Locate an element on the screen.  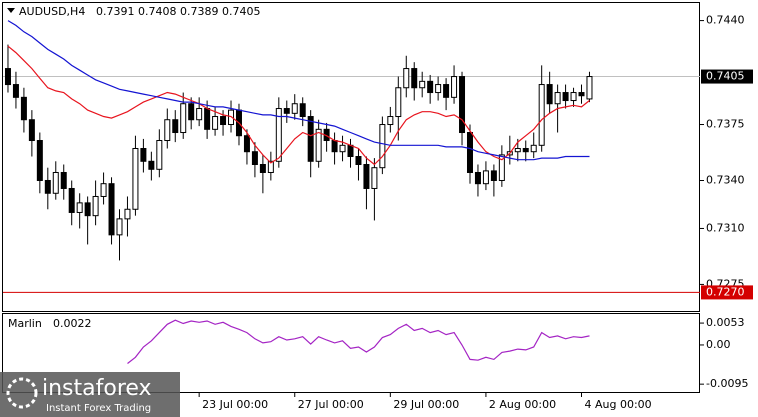
indicator-tick-label: -0.0095 is located at coordinates (727, 383).